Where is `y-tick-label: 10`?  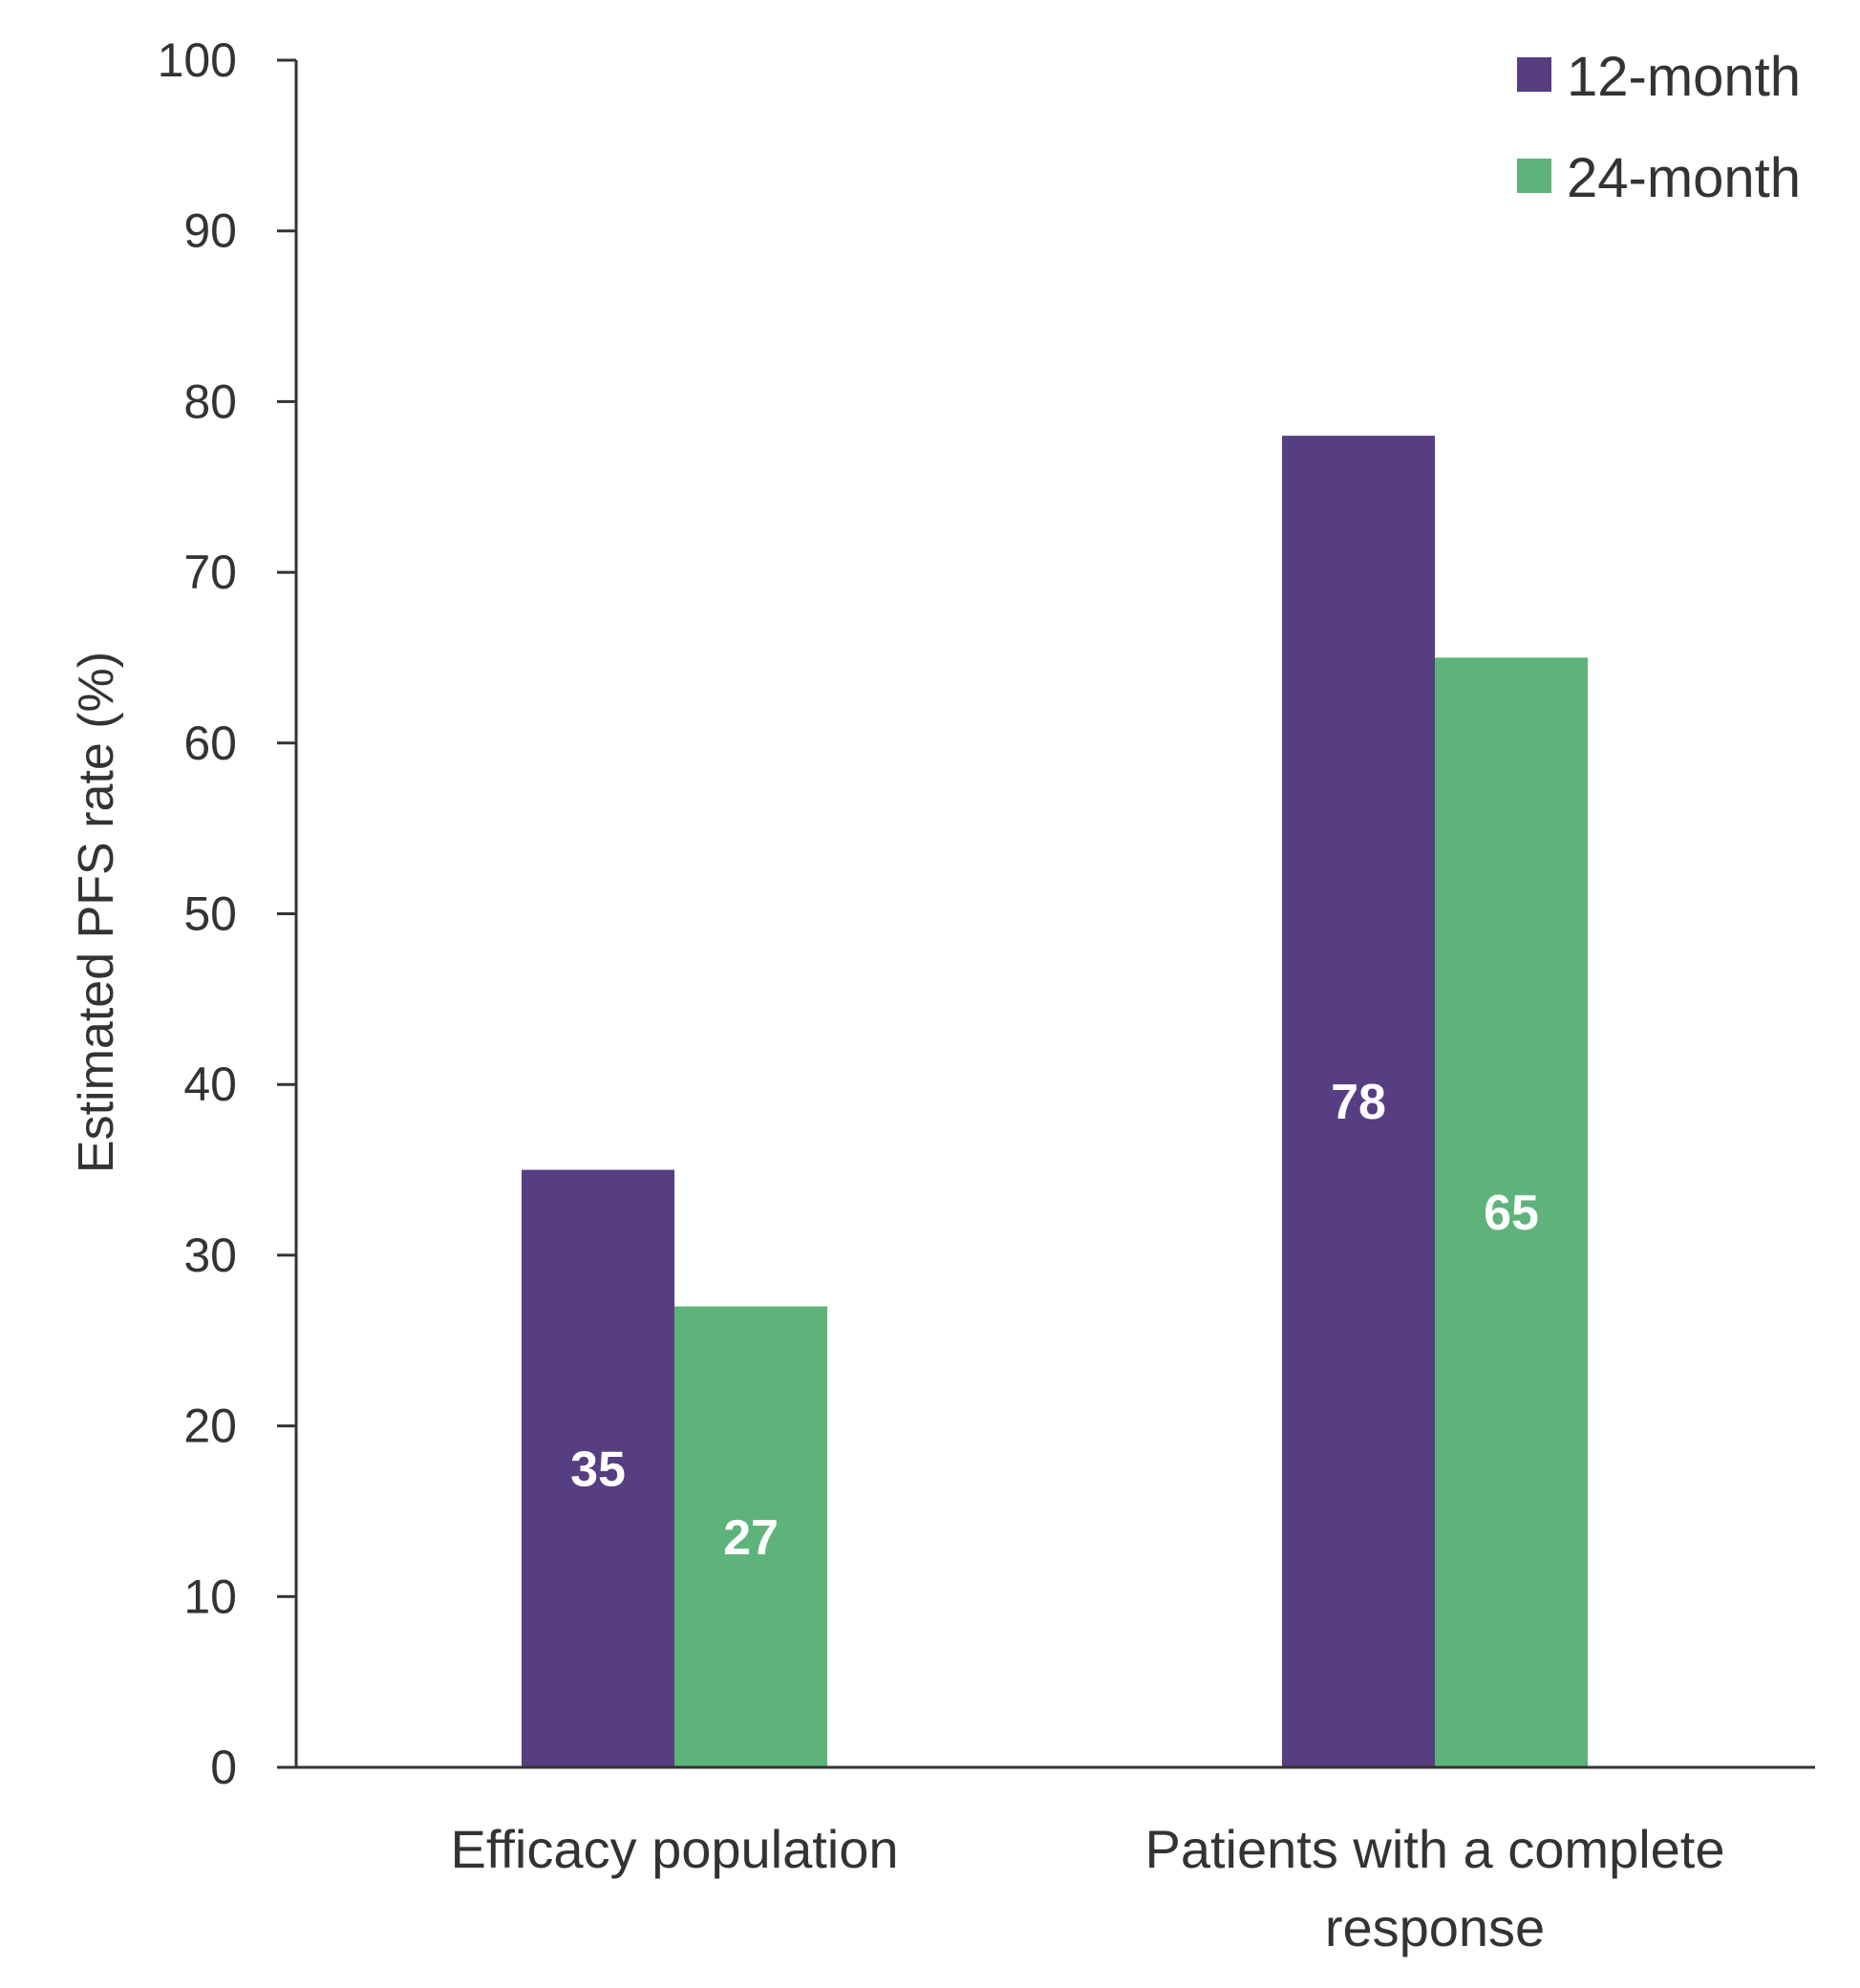 y-tick-label: 10 is located at coordinates (210, 1596).